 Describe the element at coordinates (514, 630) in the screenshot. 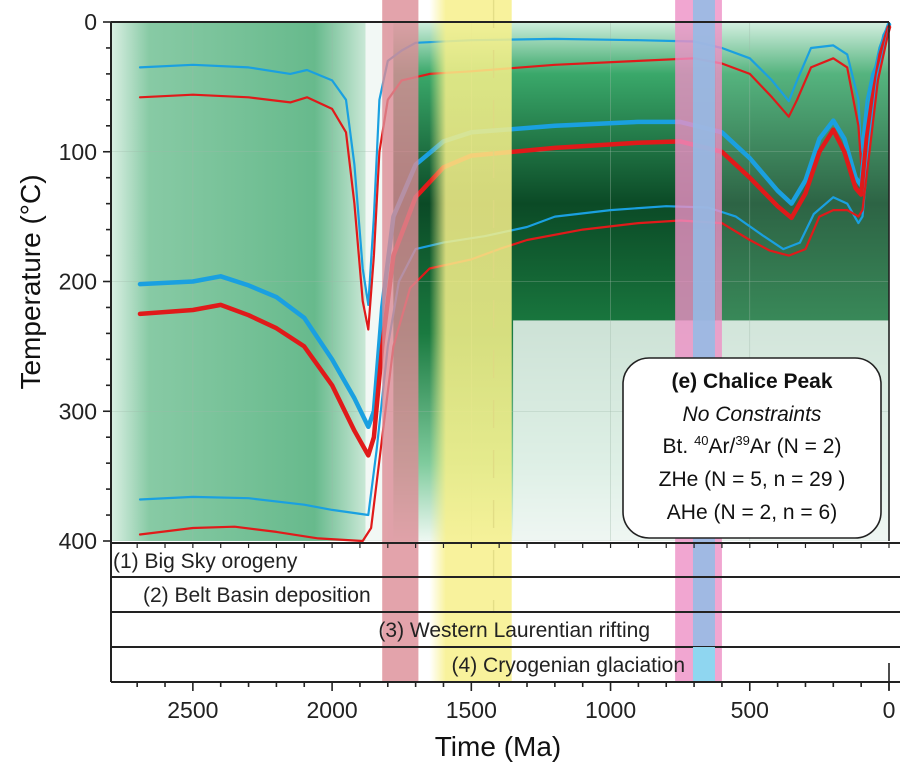

I see `event-label-3: (3) Western Laurentian rifting` at that location.